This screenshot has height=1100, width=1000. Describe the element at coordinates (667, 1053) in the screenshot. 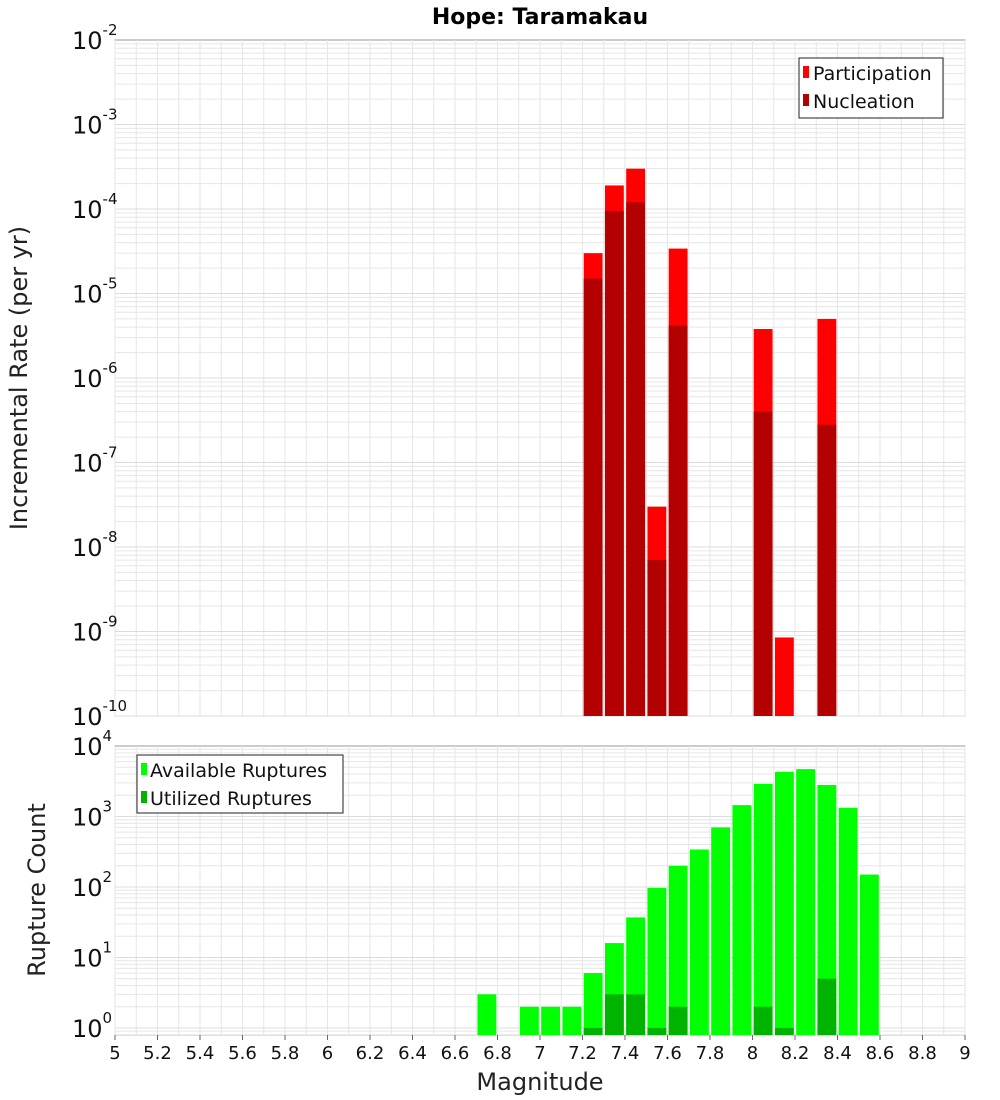

I see `x-tick-label: 7.6` at that location.